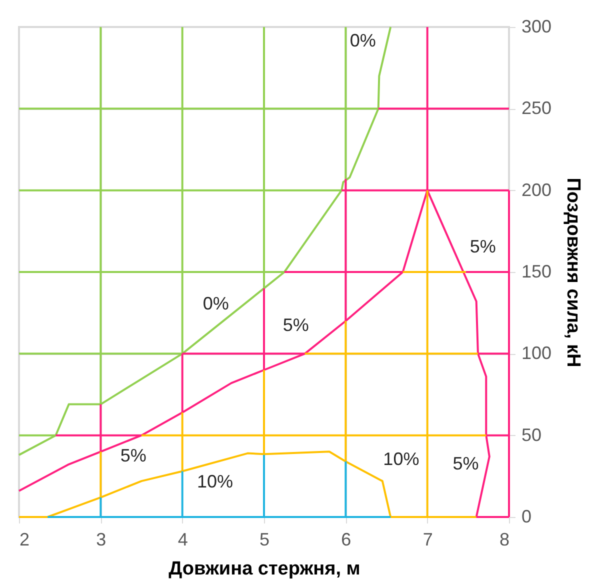 The height and width of the screenshot is (585, 598). I want to click on x-tick-label: 8, so click(504, 540).